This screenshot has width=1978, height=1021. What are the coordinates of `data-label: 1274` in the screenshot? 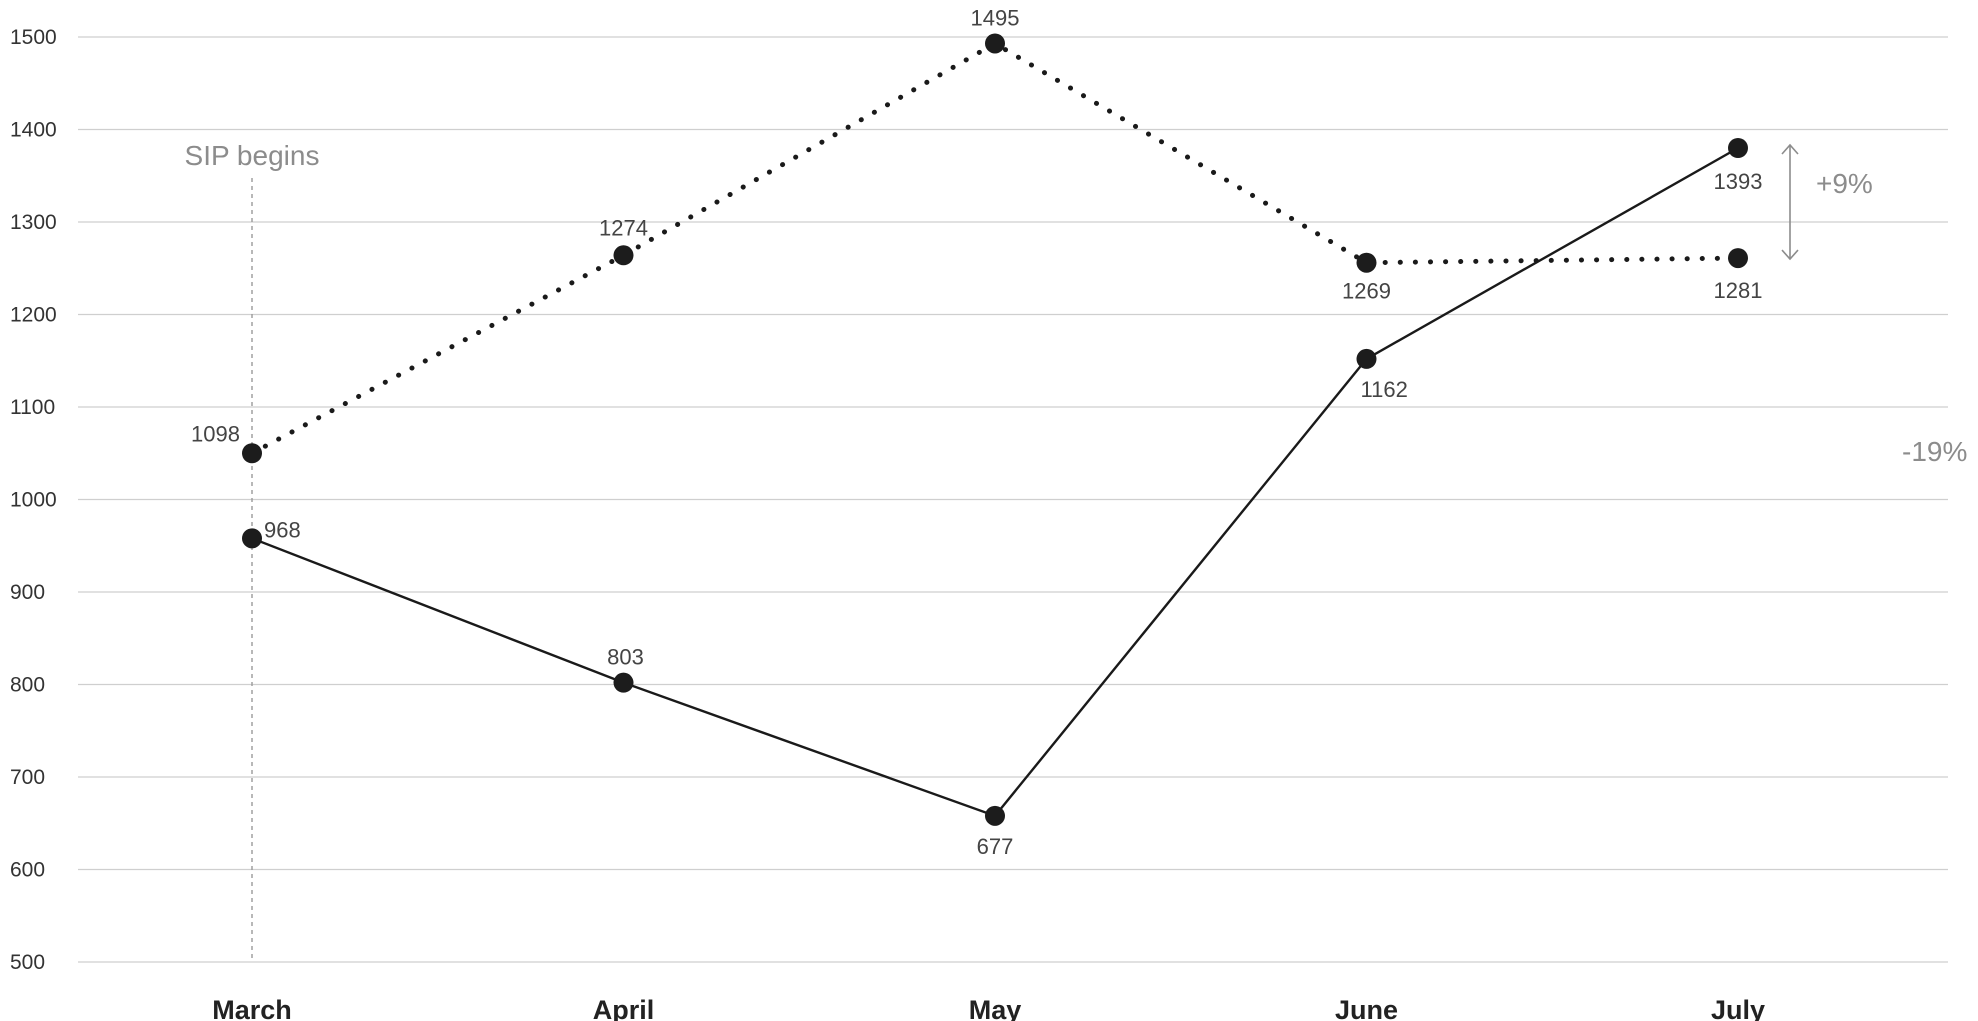 It's located at (623, 227).